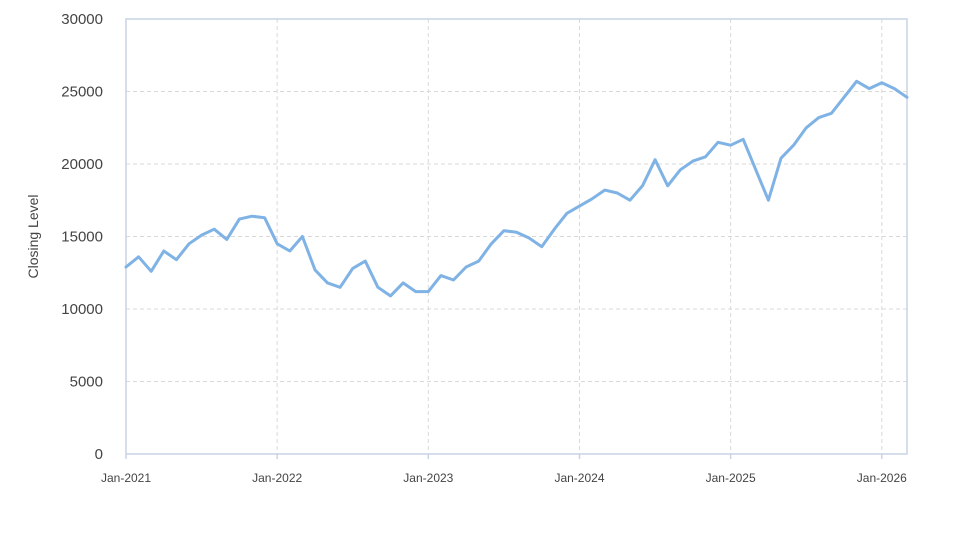 This screenshot has width=973, height=547. I want to click on x-tick-label: Jan-2025, so click(731, 478).